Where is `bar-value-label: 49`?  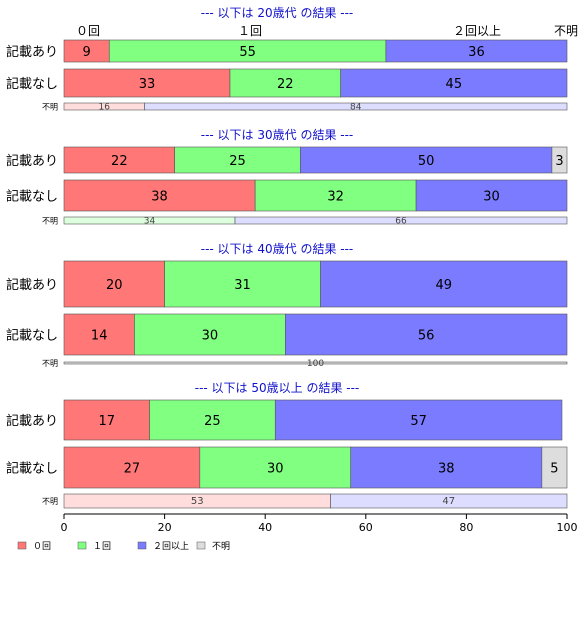 bar-value-label: 49 is located at coordinates (443, 285).